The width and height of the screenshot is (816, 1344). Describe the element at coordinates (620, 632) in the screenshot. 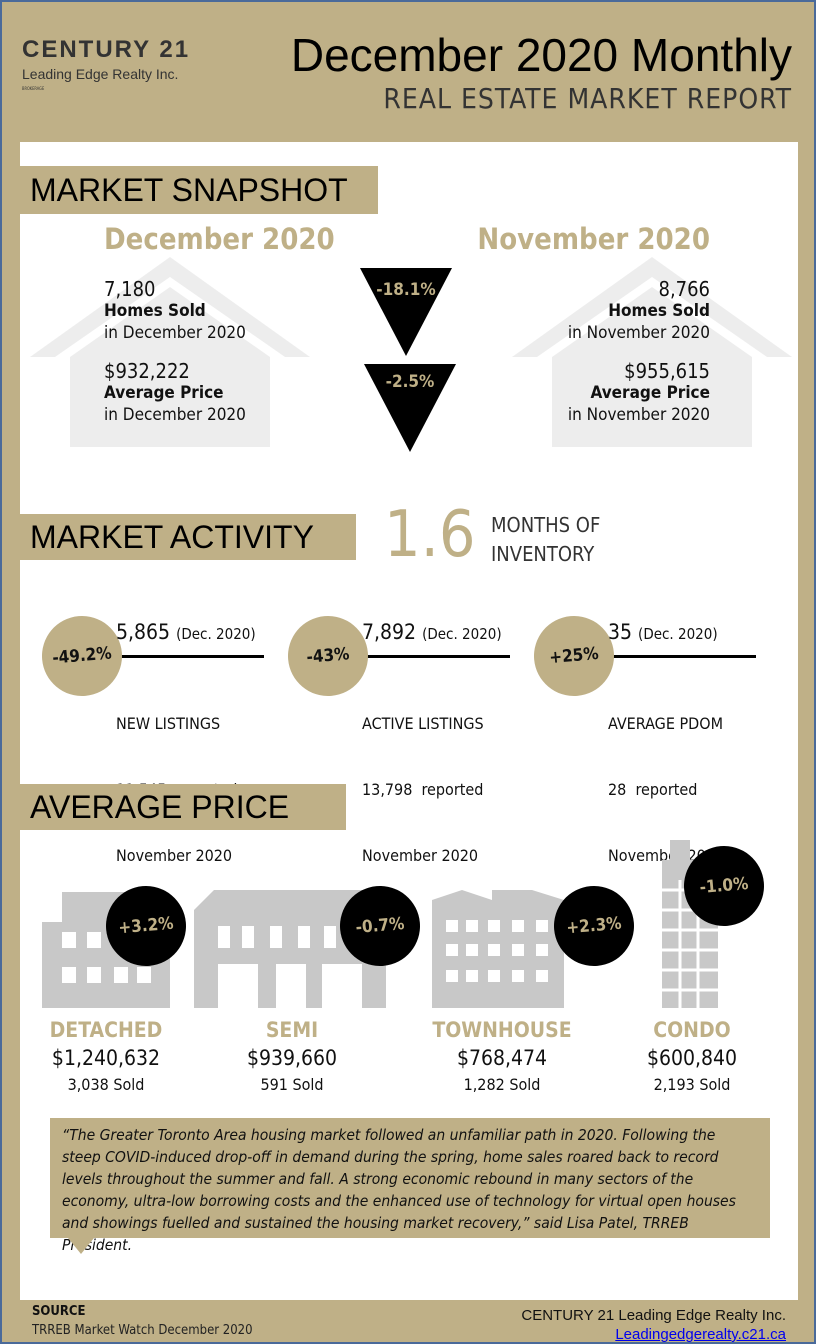

I see `activity-value: 35` at that location.